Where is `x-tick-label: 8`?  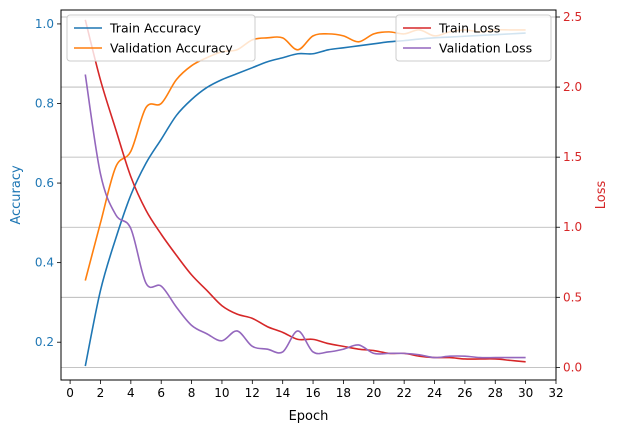 x-tick-label: 8 is located at coordinates (192, 393).